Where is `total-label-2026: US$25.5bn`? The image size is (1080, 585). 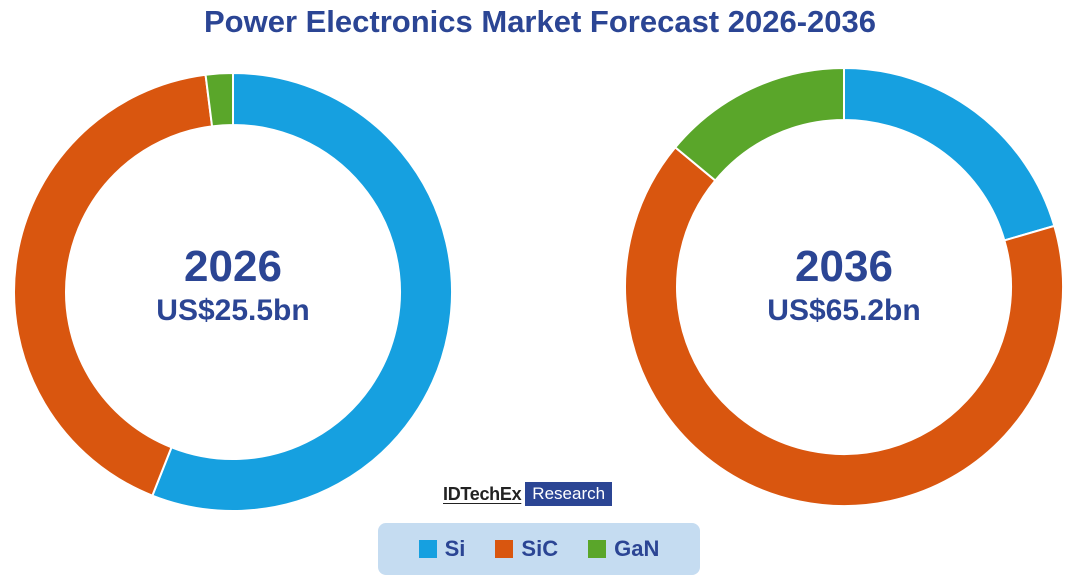 total-label-2026: US$25.5bn is located at coordinates (233, 310).